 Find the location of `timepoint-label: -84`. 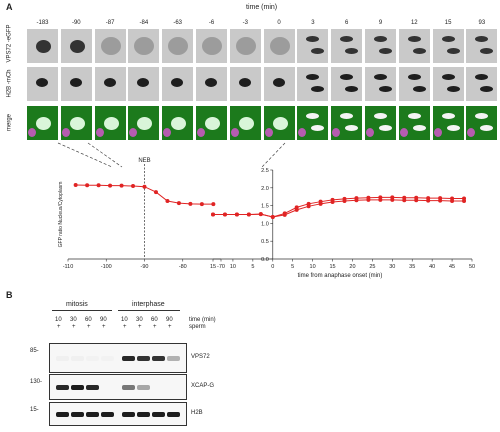

timepoint-label: -84 is located at coordinates (144, 23).